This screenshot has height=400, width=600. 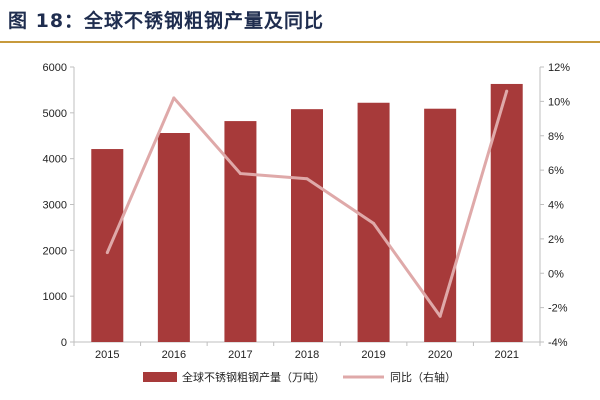 I want to click on y-right-tick-label: 10%, so click(x=559, y=102).